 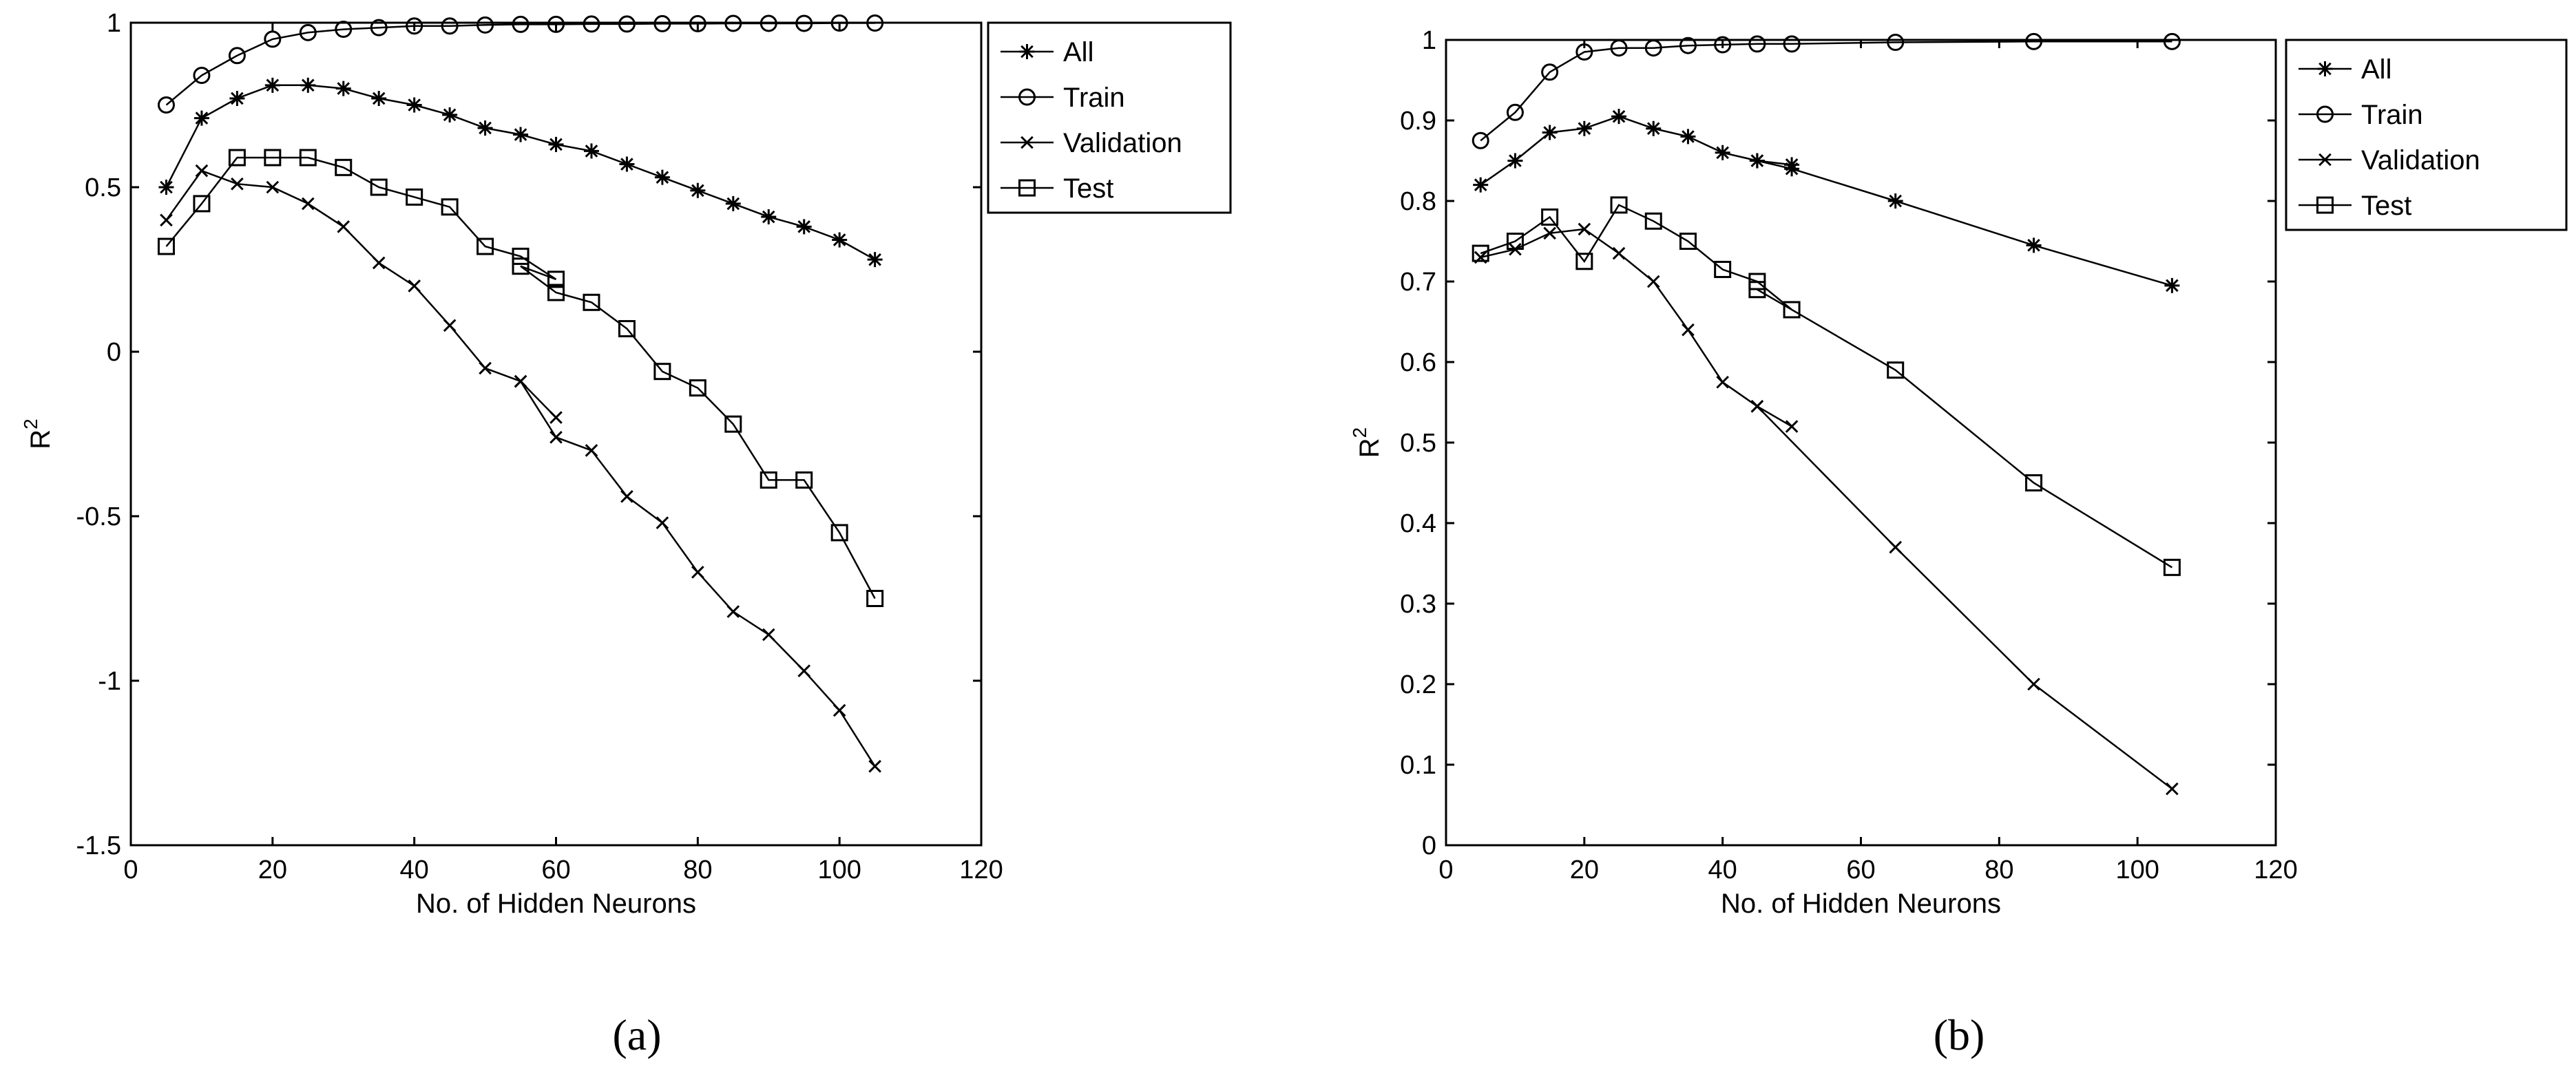 I want to click on x-tick-label: 40, so click(x=1722, y=870).